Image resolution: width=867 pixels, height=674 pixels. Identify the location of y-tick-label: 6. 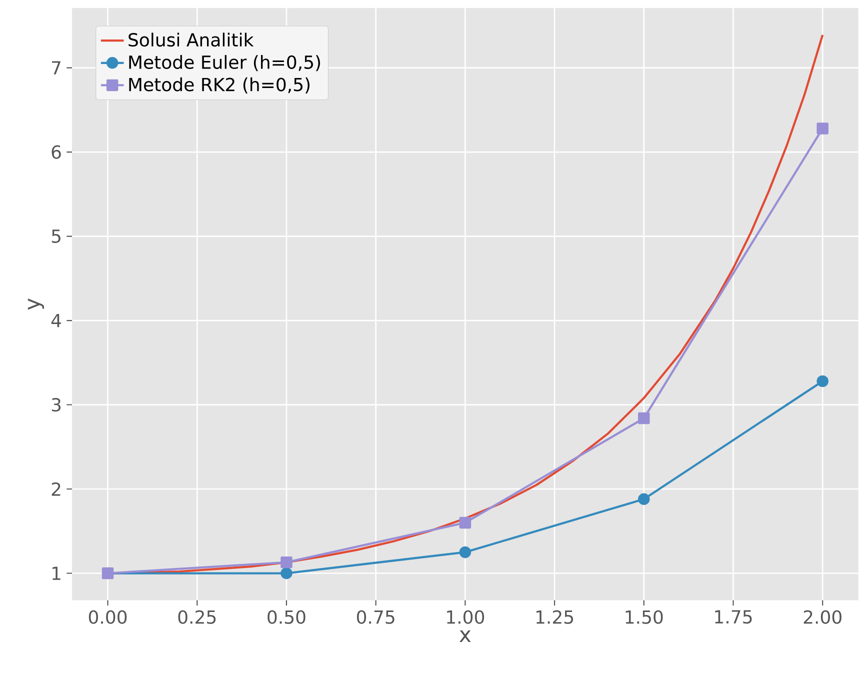
(56, 152).